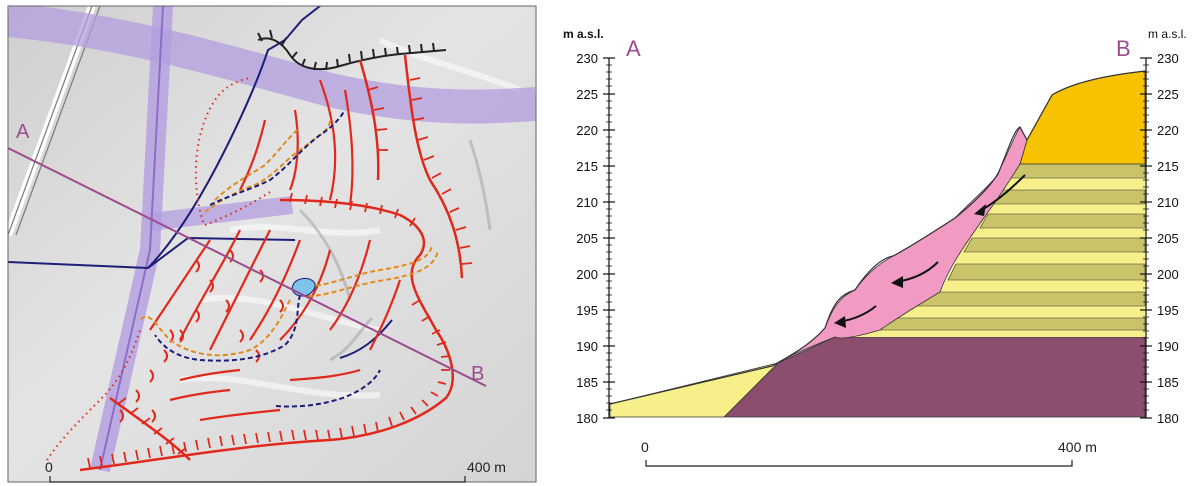 The image size is (1201, 486). I want to click on right-tick-label: 230, so click(1168, 58).